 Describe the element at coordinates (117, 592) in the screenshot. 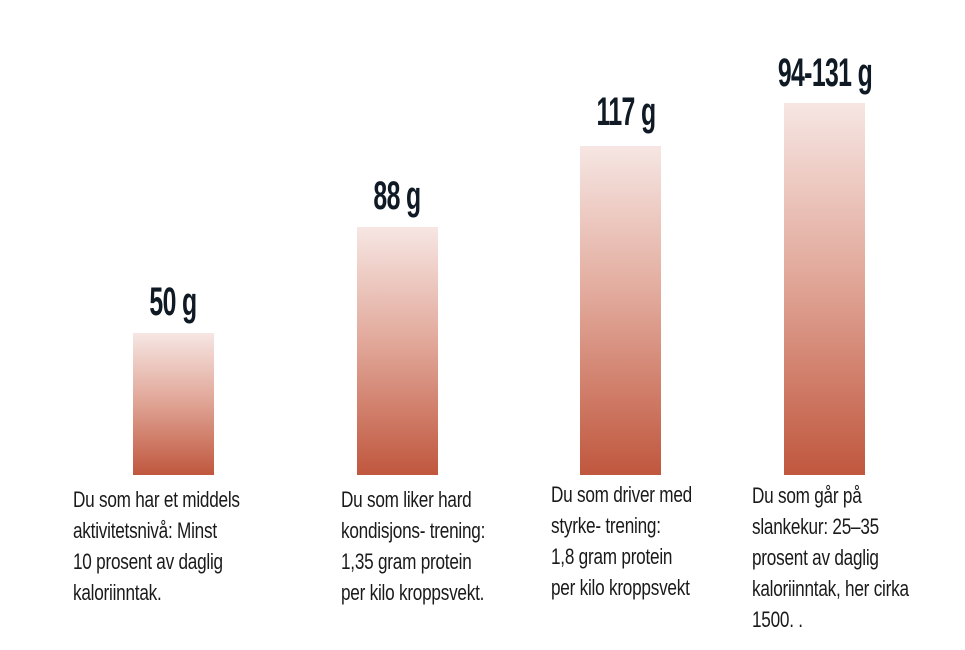

I see `caption-line: kaloriinntak.` at that location.